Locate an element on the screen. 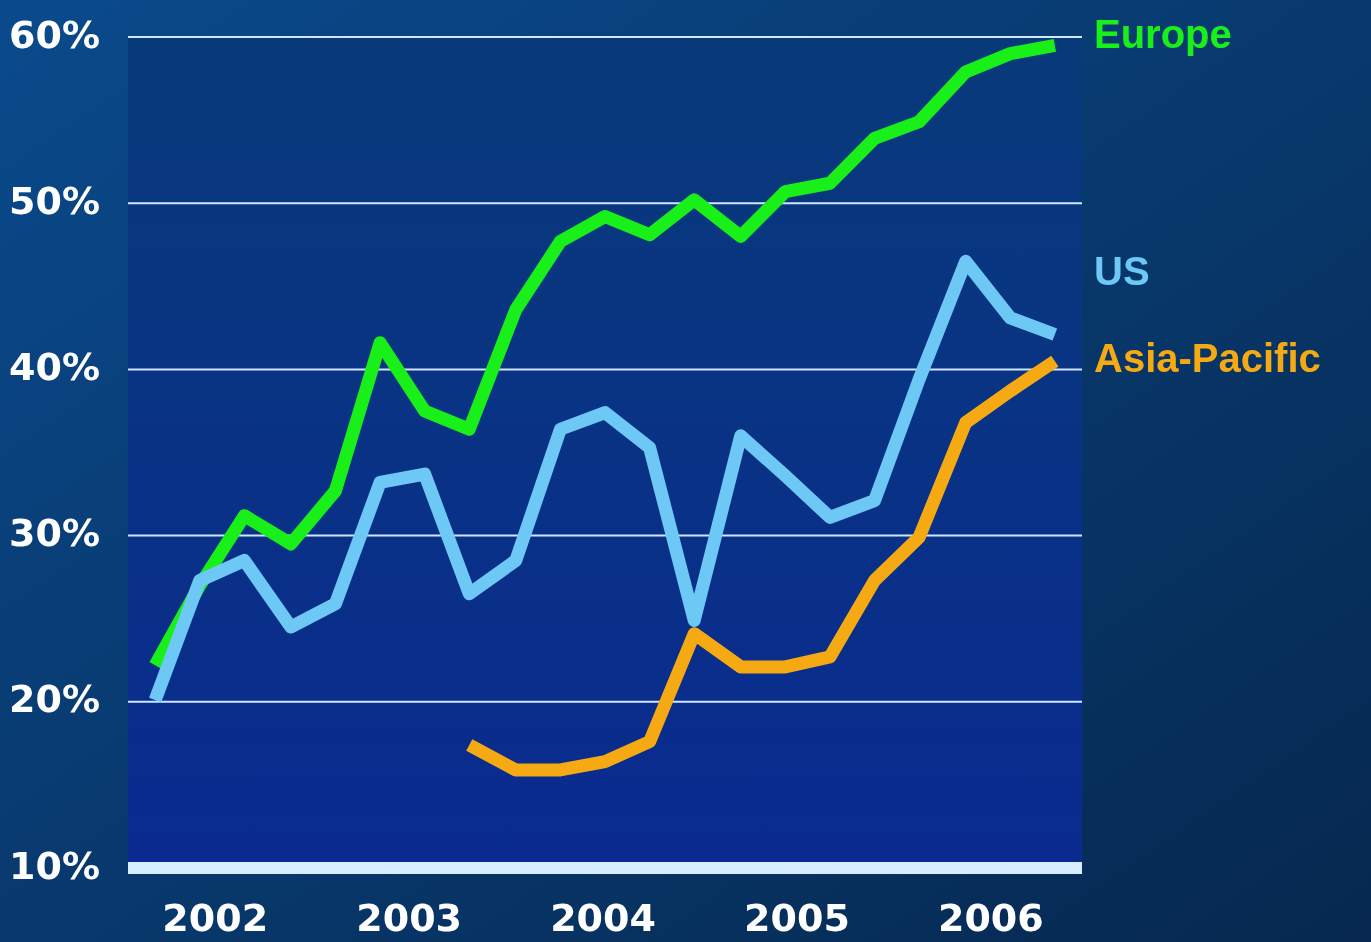 Image resolution: width=1371 pixels, height=942 pixels. x-tick-label: 2006 is located at coordinates (990, 917).